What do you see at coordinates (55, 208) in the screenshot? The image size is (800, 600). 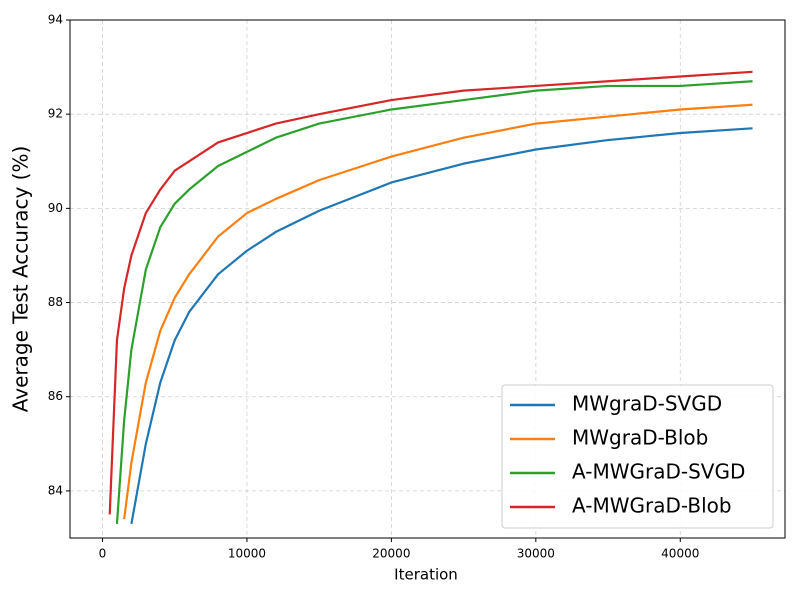 I see `y-tick-label: 90` at bounding box center [55, 208].